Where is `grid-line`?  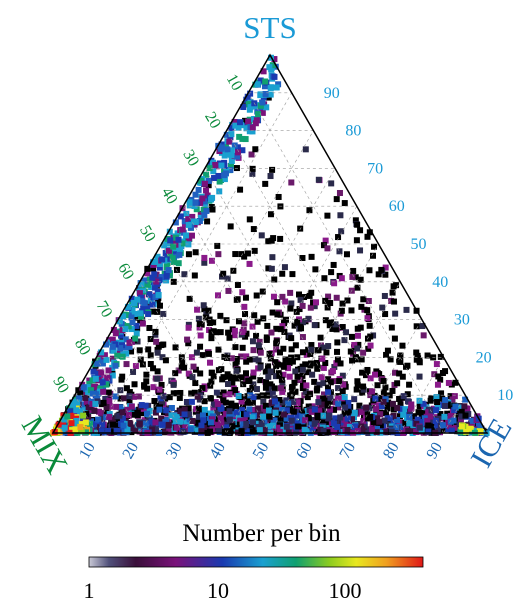
grid-line is located at coordinates (118, 395).